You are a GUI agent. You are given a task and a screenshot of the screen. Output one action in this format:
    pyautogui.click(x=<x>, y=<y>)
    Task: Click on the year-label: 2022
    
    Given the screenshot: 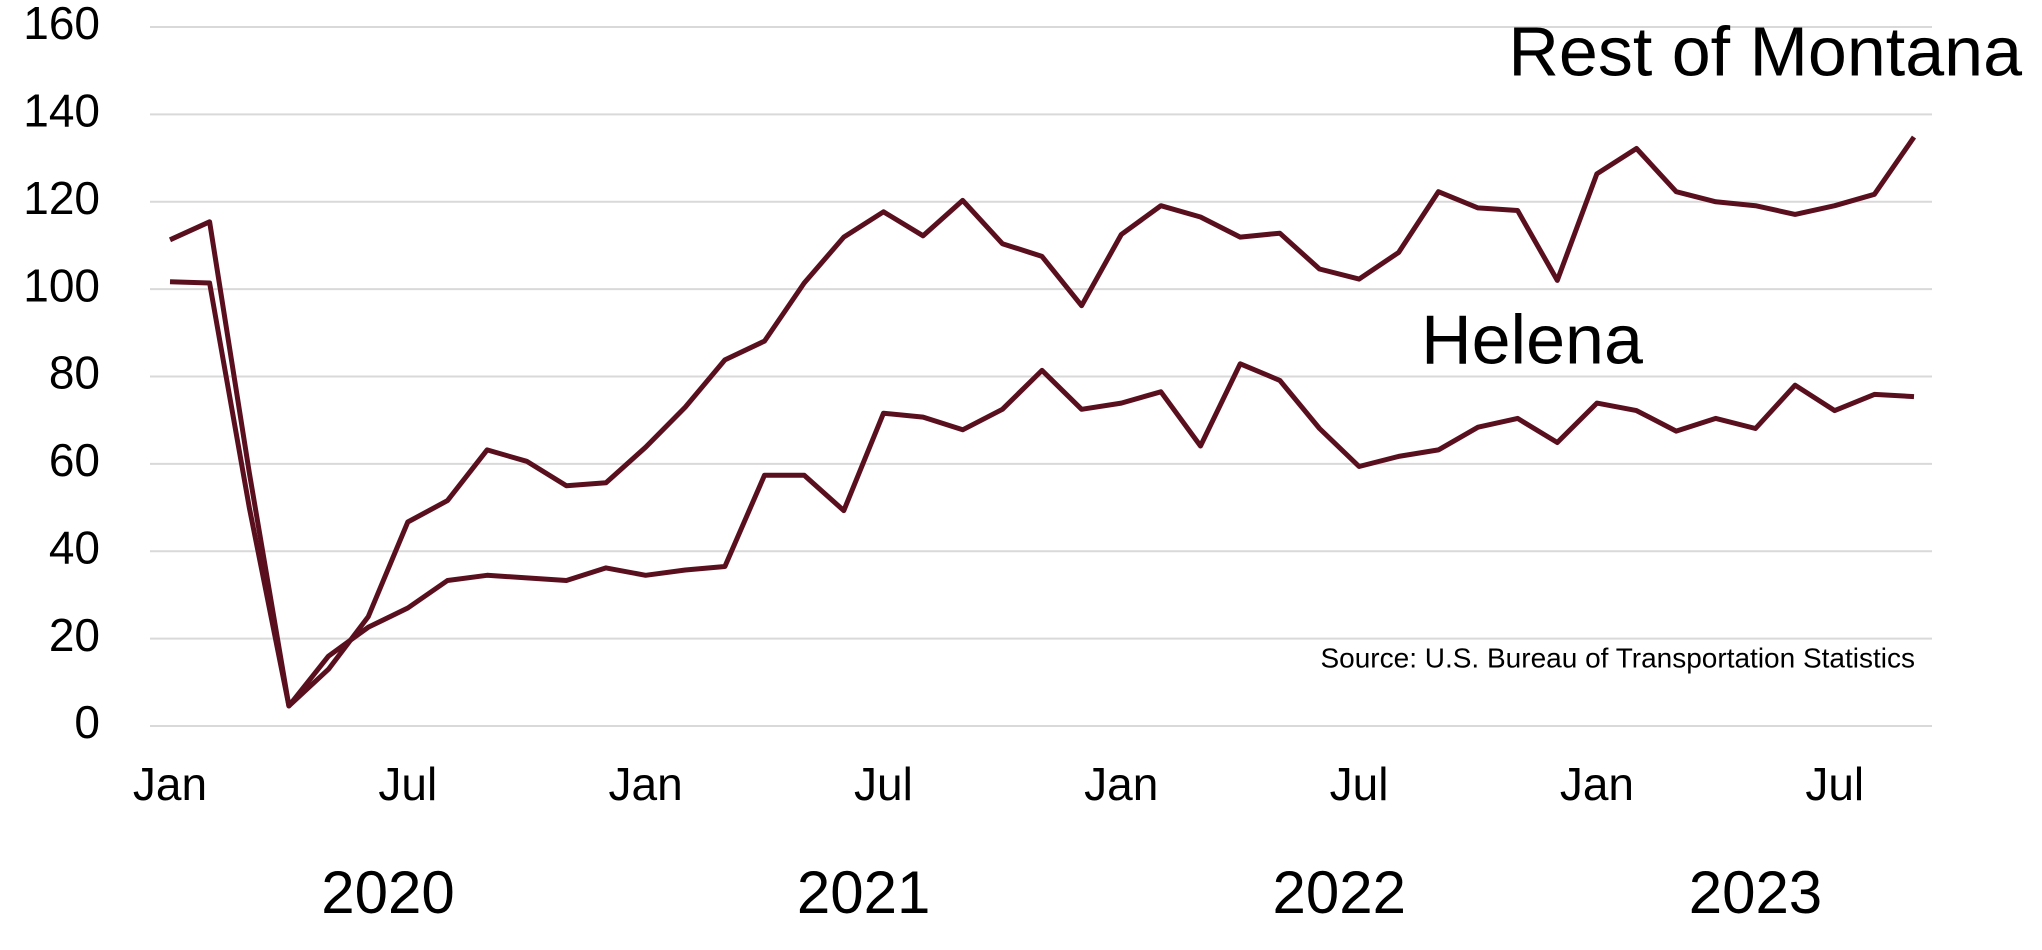 What is the action you would take?
    pyautogui.click(x=1339, y=892)
    